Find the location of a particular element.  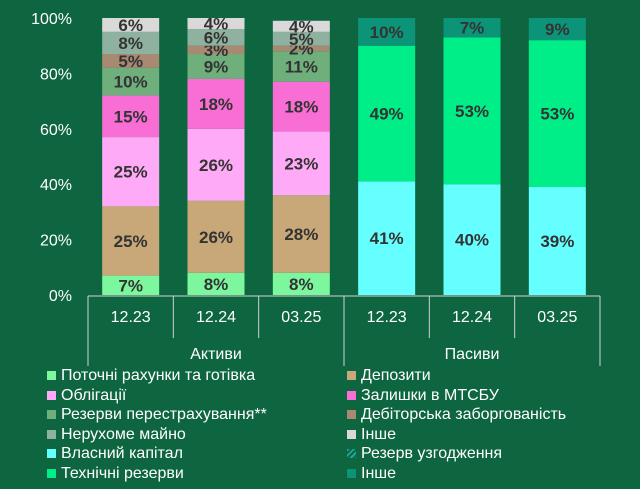

data-label: 23% is located at coordinates (301, 163).